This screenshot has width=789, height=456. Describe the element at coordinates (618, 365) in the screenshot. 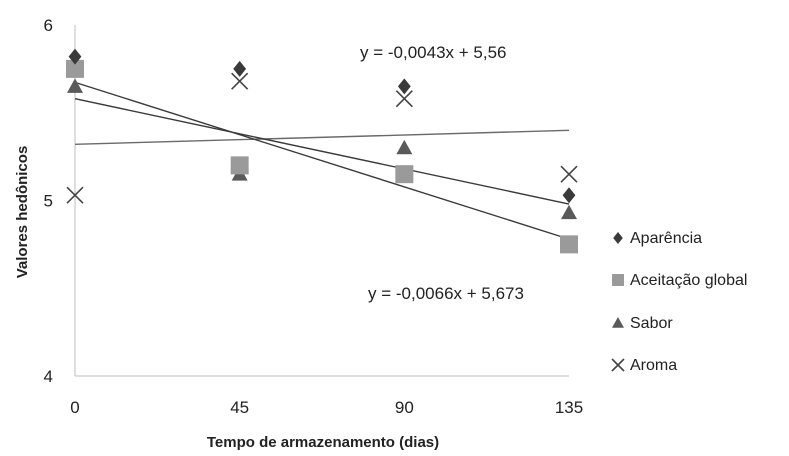

I see `legend-marker-x` at that location.